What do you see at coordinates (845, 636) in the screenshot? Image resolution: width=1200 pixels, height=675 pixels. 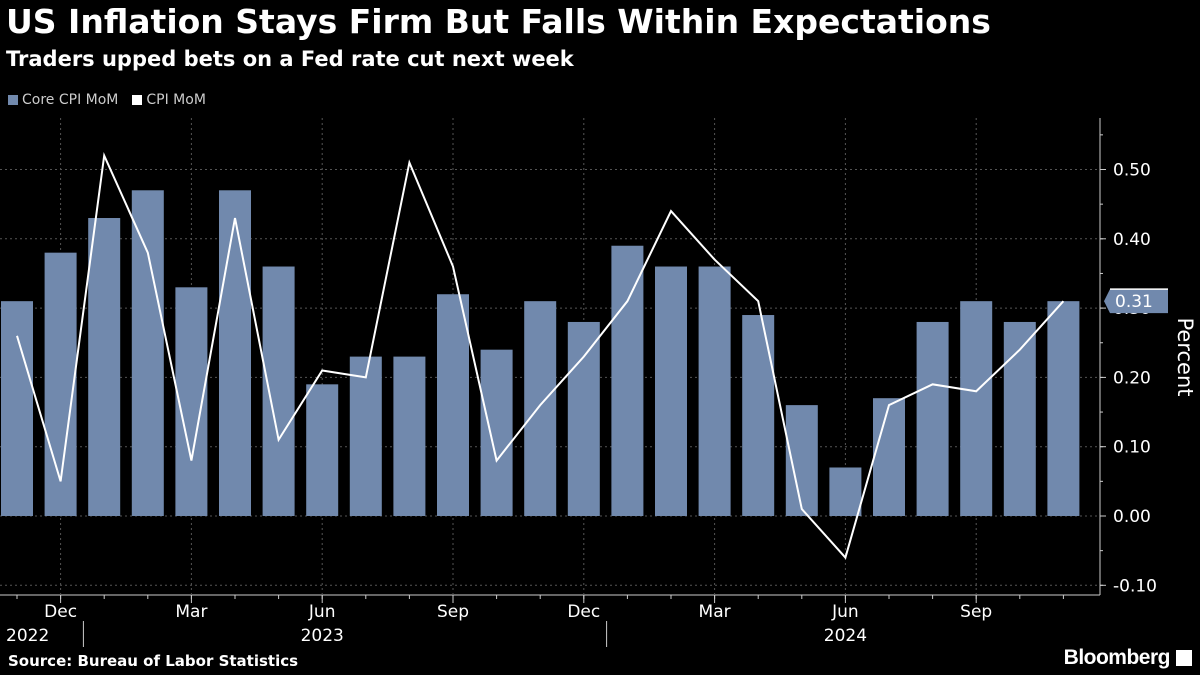 I see `year-label: 2024` at bounding box center [845, 636].